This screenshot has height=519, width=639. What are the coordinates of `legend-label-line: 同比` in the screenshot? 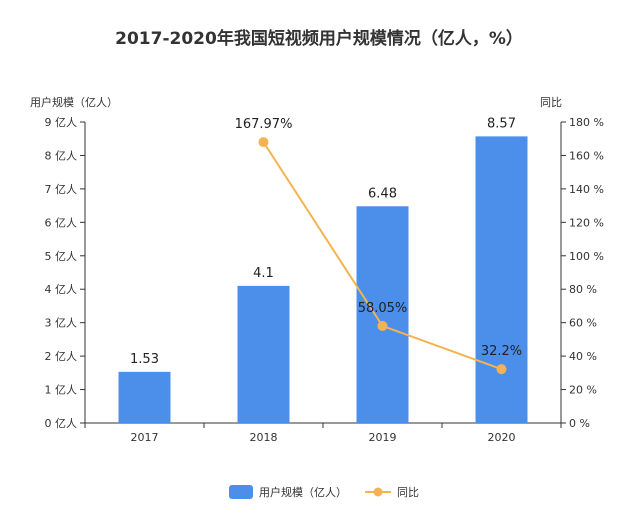 It's located at (408, 492).